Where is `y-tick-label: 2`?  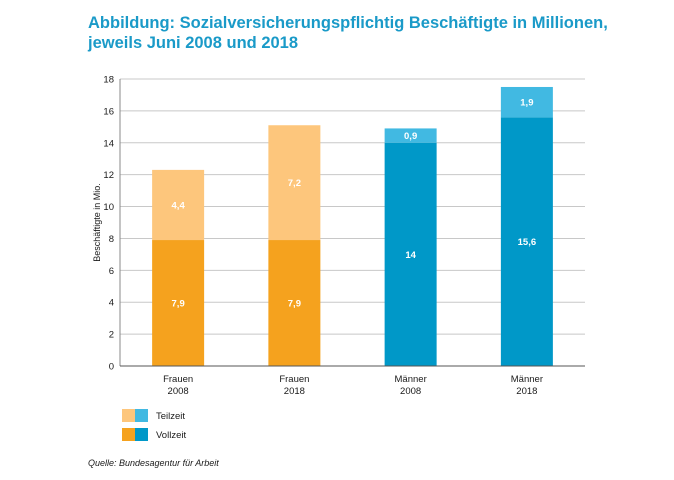
y-tick-label: 2 is located at coordinates (111, 335).